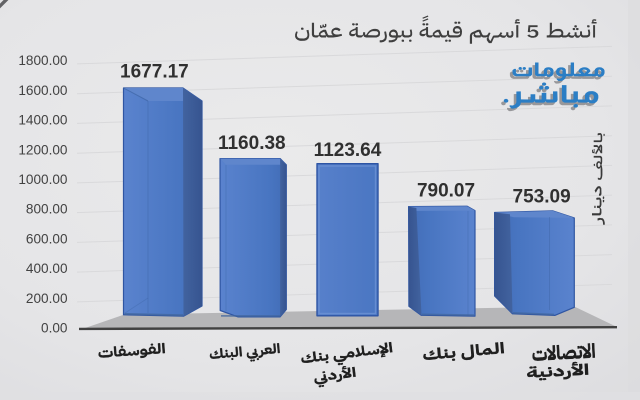  I want to click on svg-text: 1160.38, so click(252, 143).